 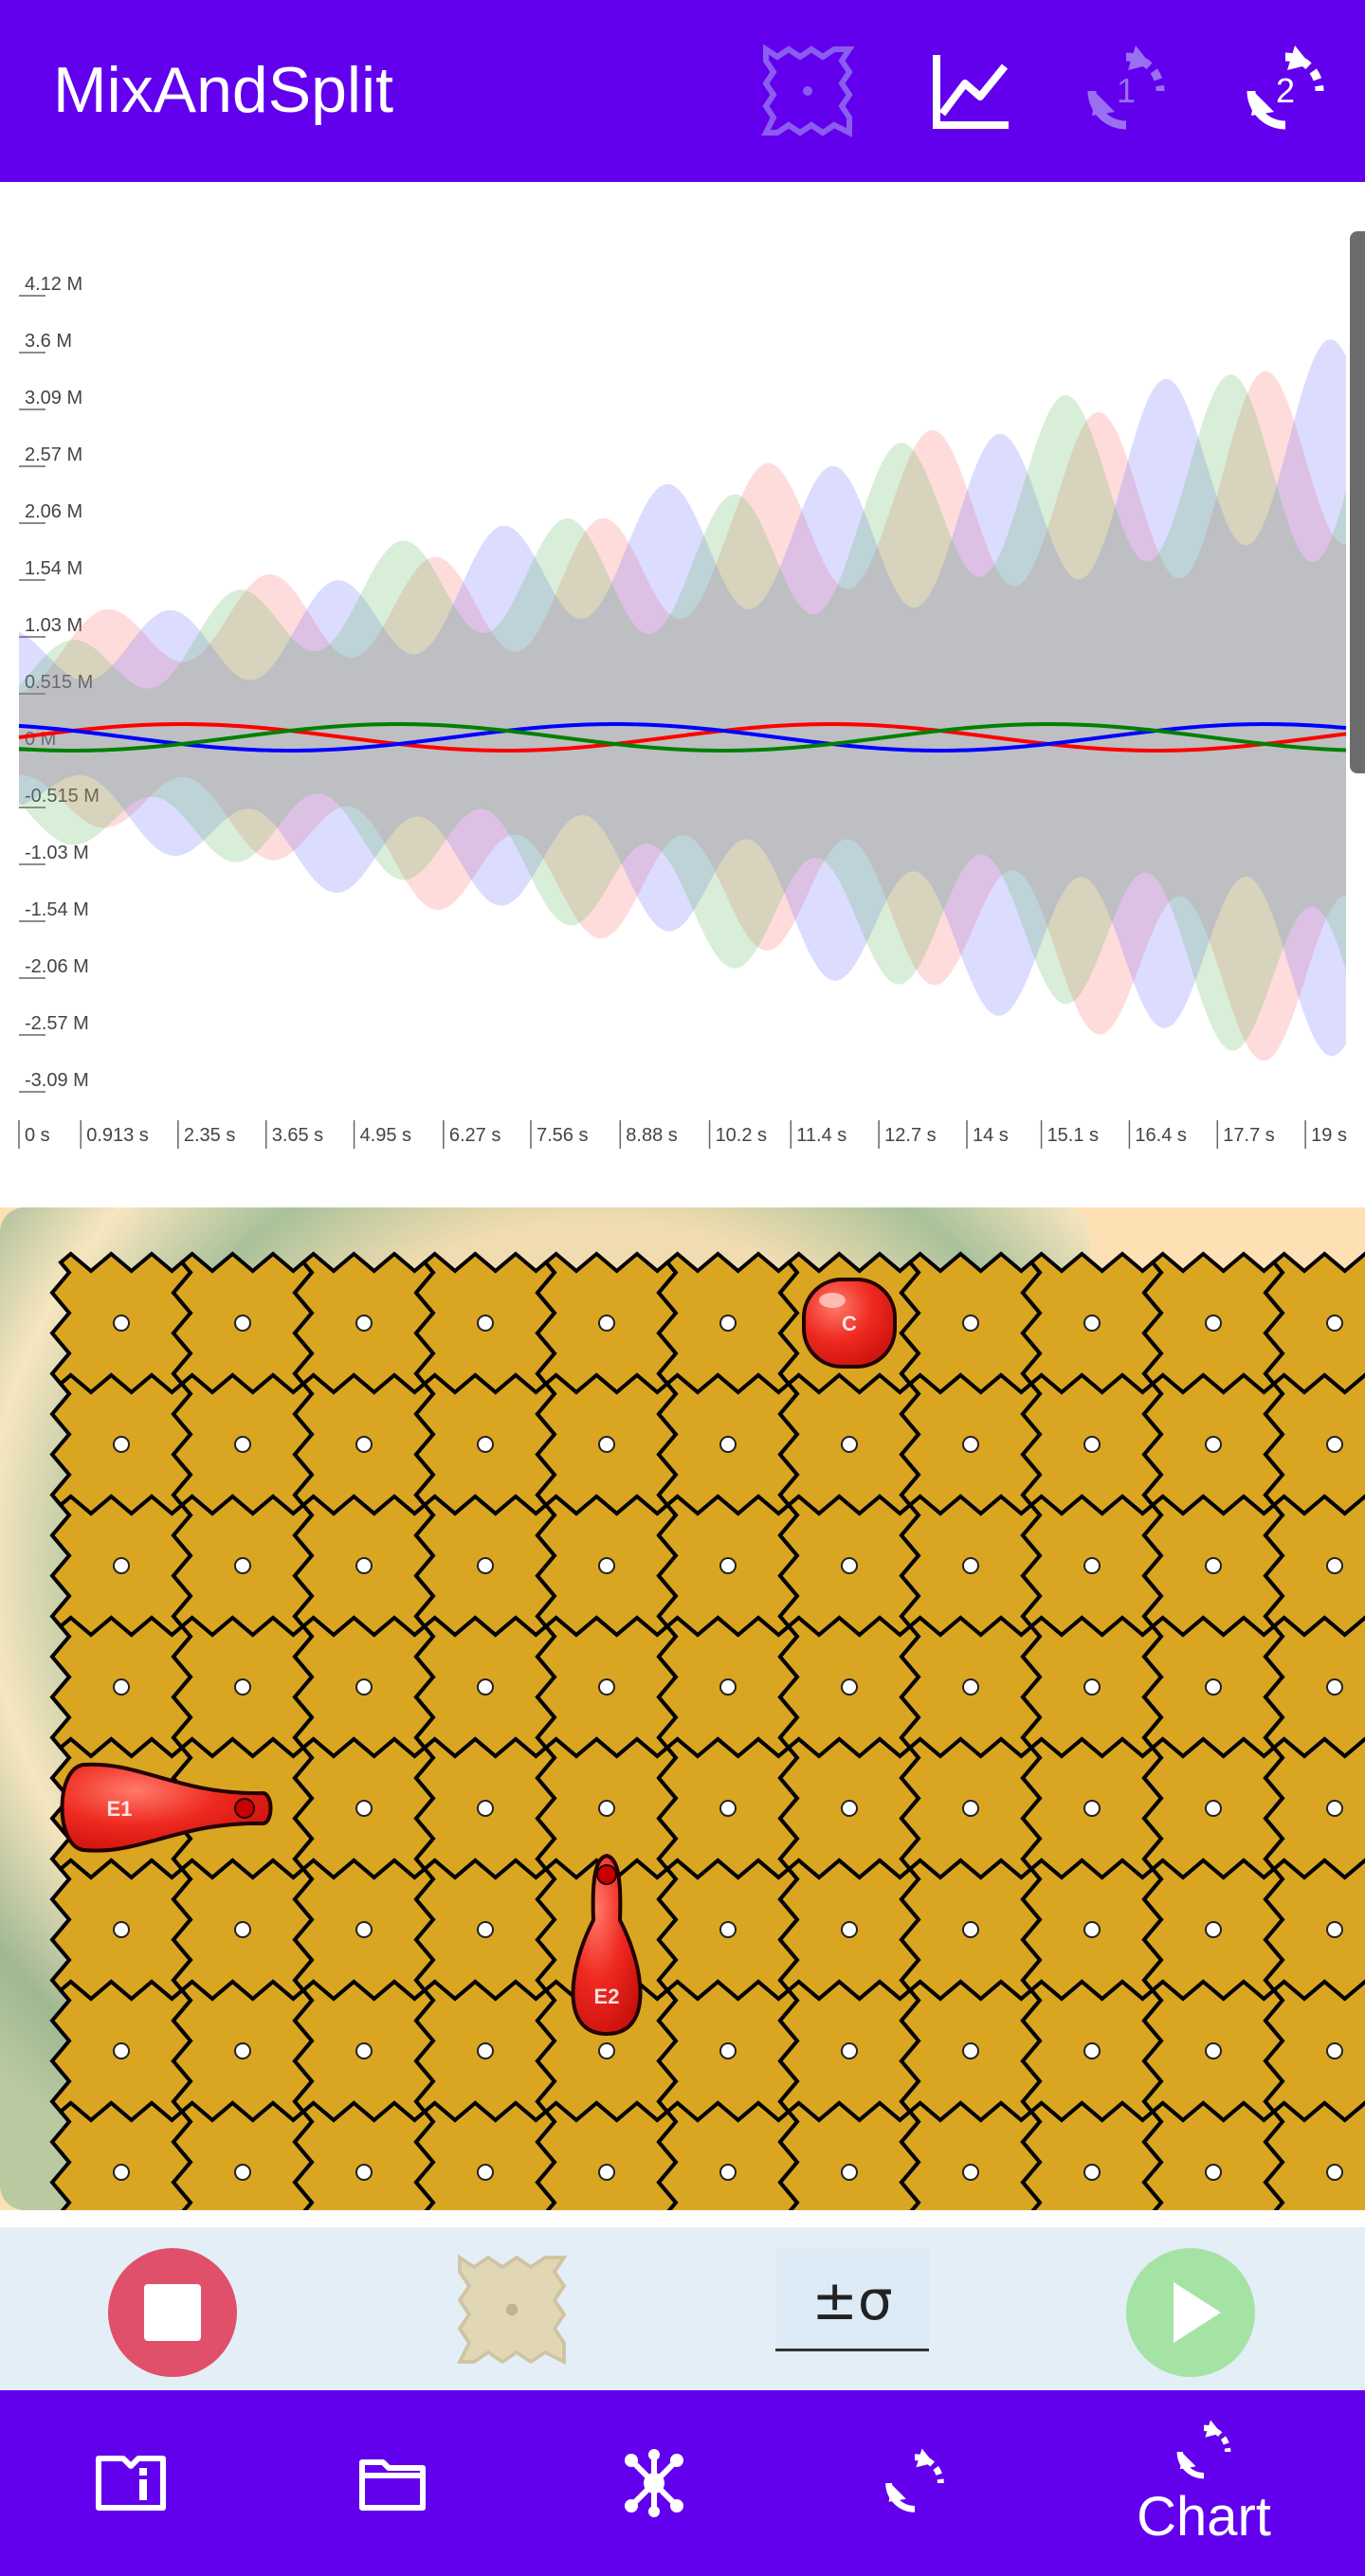 I want to click on series-2-line, so click(x=682, y=737).